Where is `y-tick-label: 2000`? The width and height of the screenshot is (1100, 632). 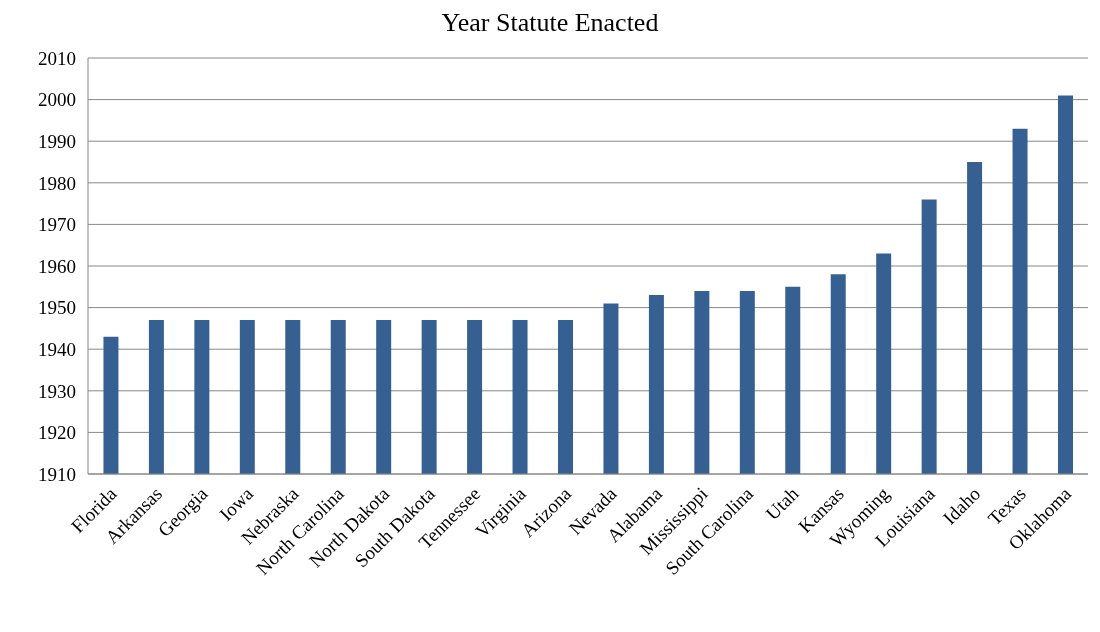
y-tick-label: 2000 is located at coordinates (57, 100).